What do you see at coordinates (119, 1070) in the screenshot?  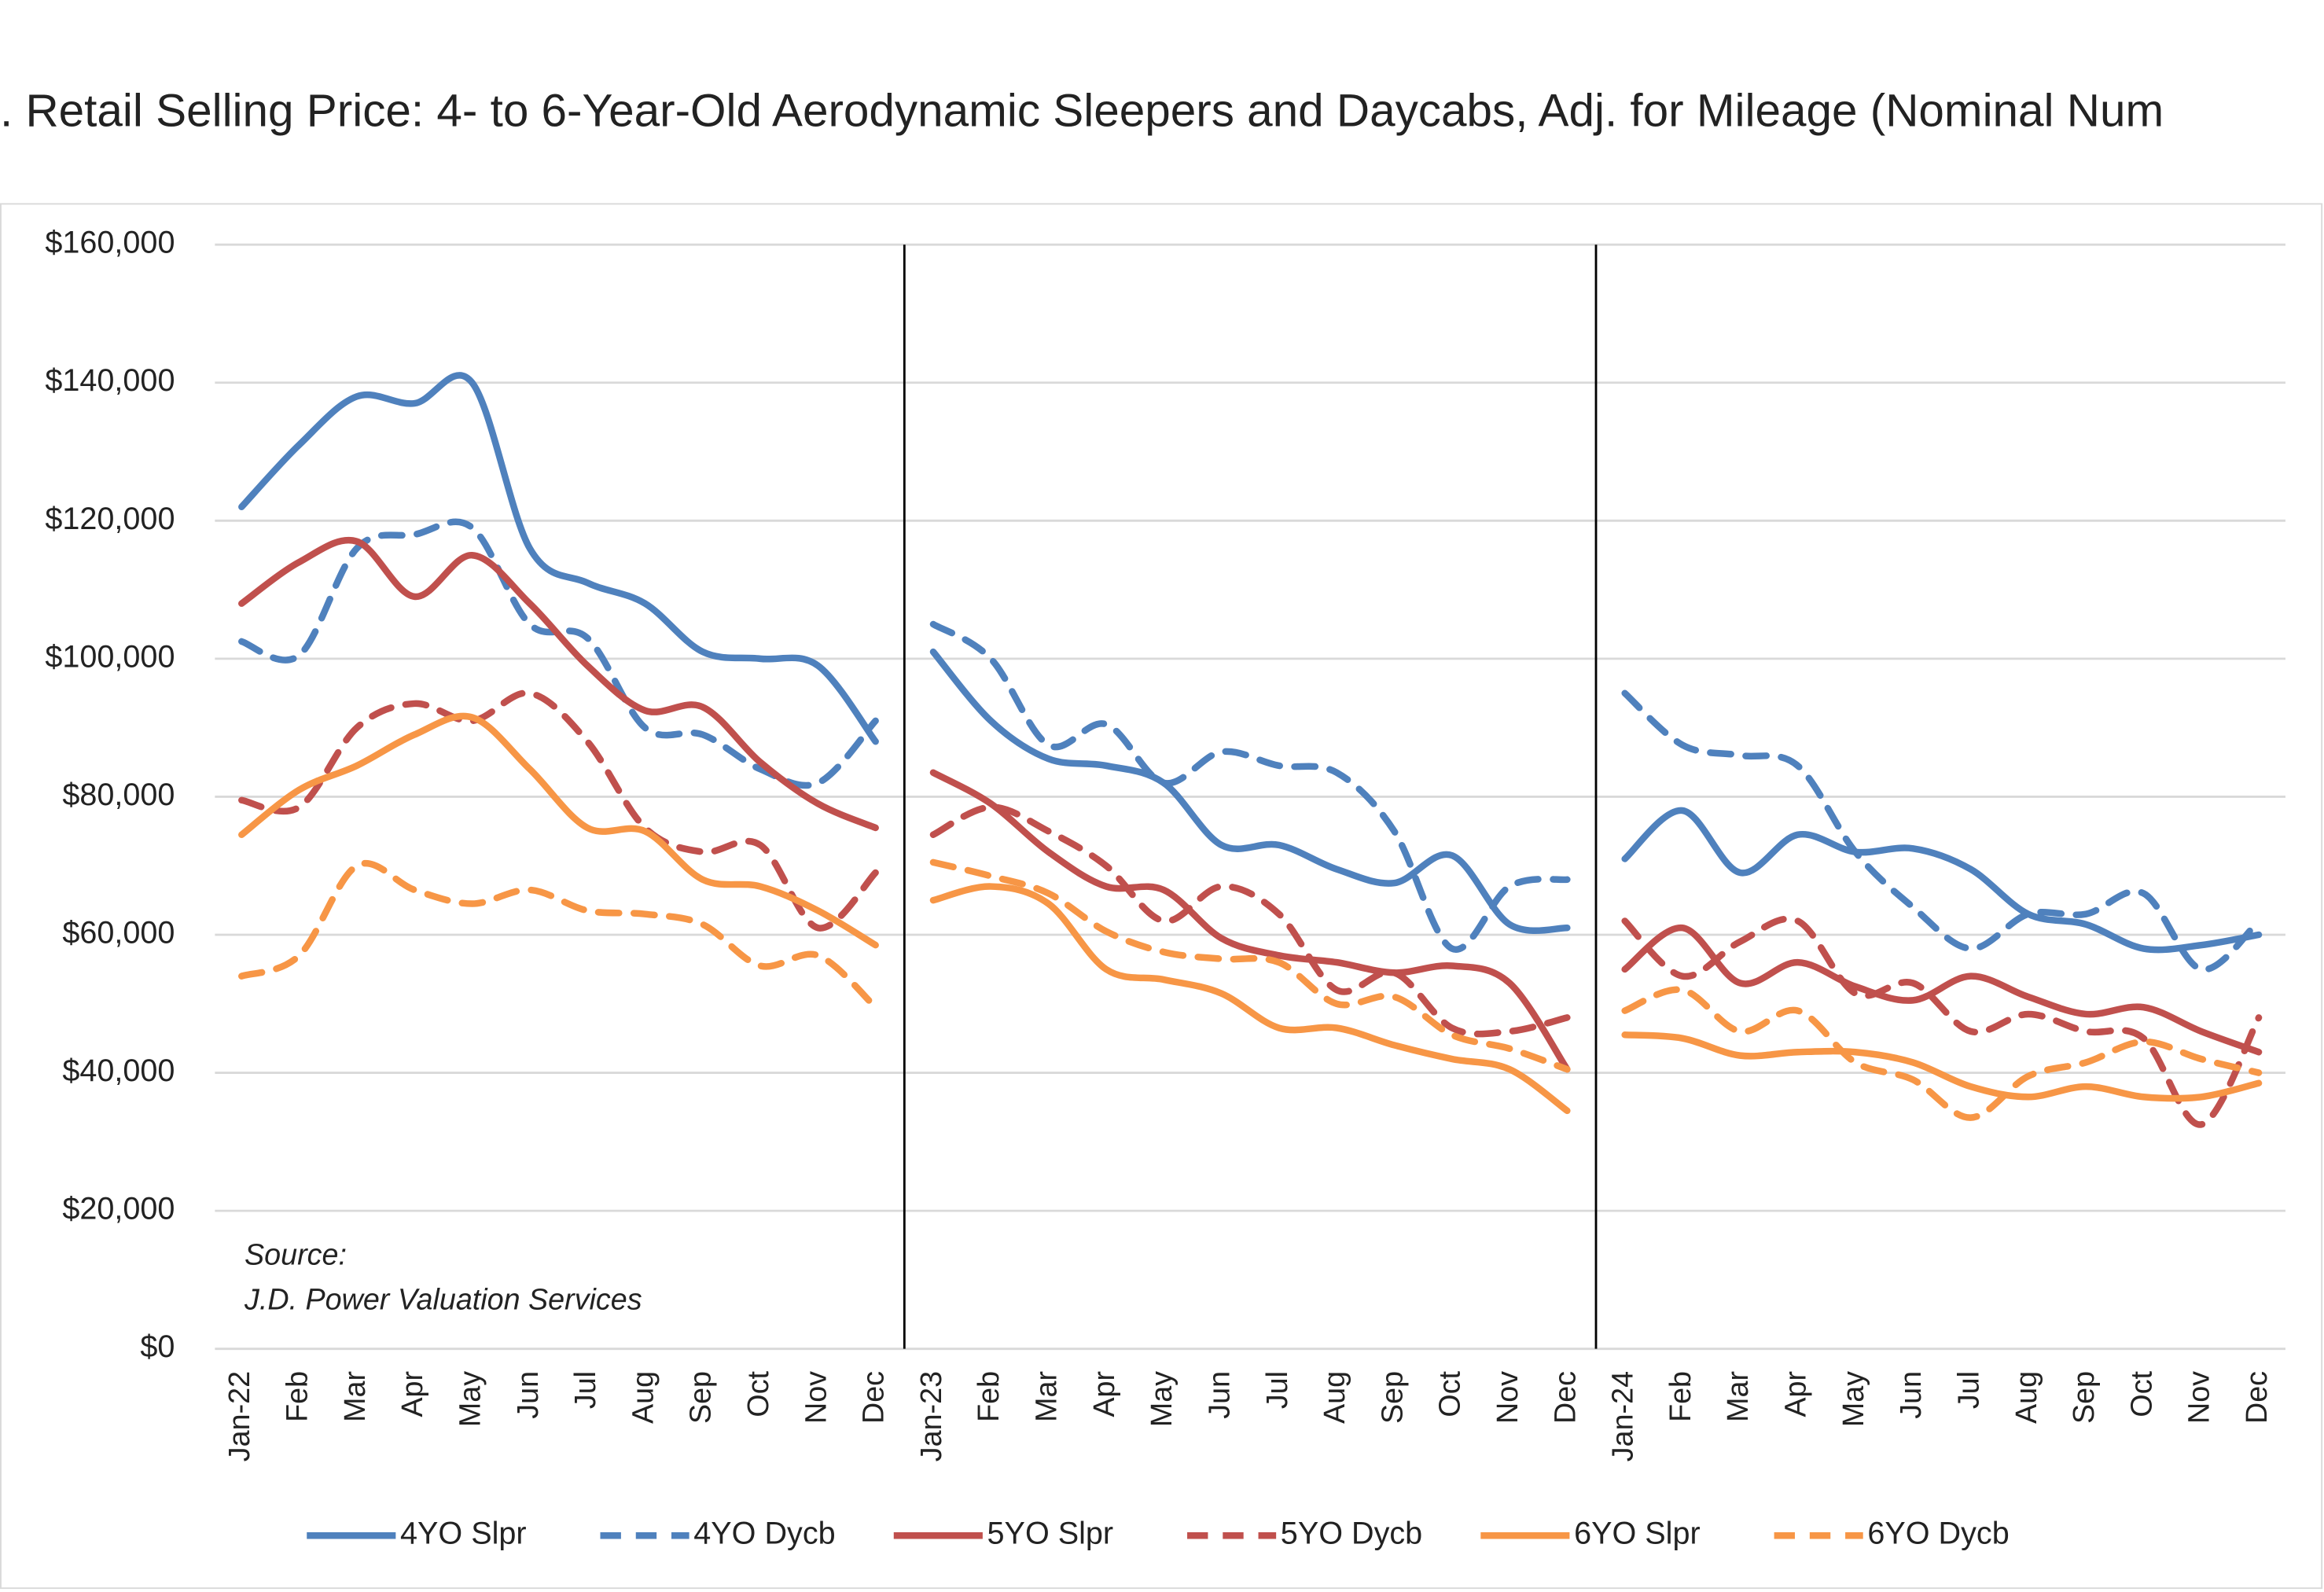 I see `y-tick-label: $40,000` at bounding box center [119, 1070].